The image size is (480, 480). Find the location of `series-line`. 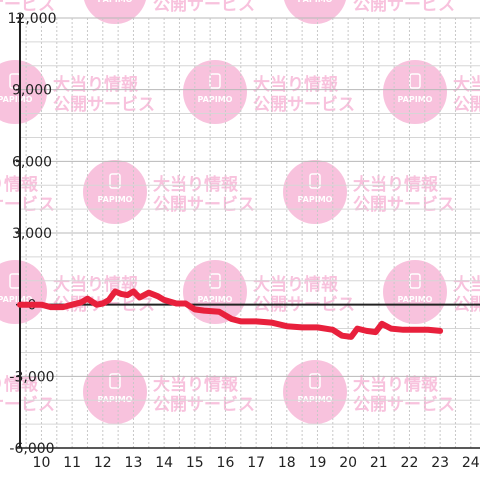

series-line is located at coordinates (230, 314).